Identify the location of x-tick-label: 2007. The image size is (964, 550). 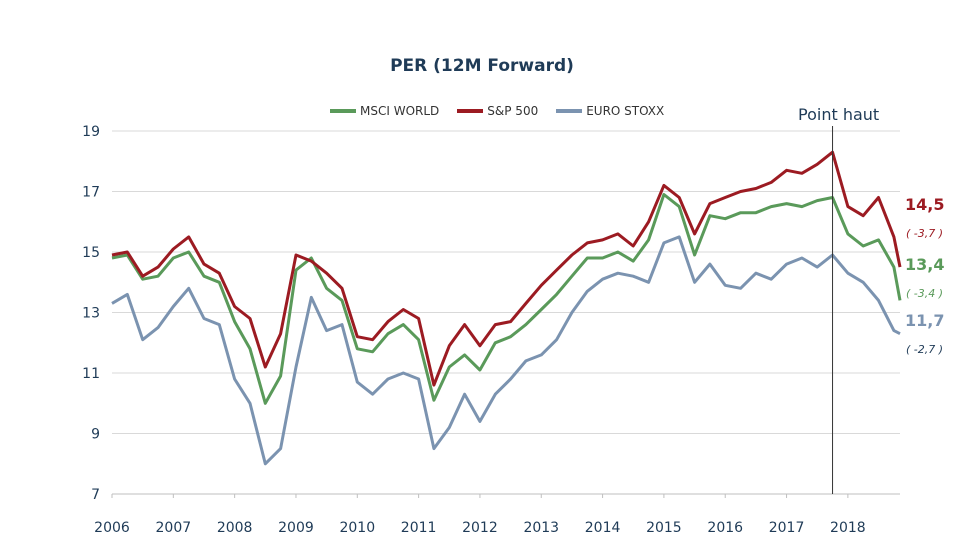
(174, 528).